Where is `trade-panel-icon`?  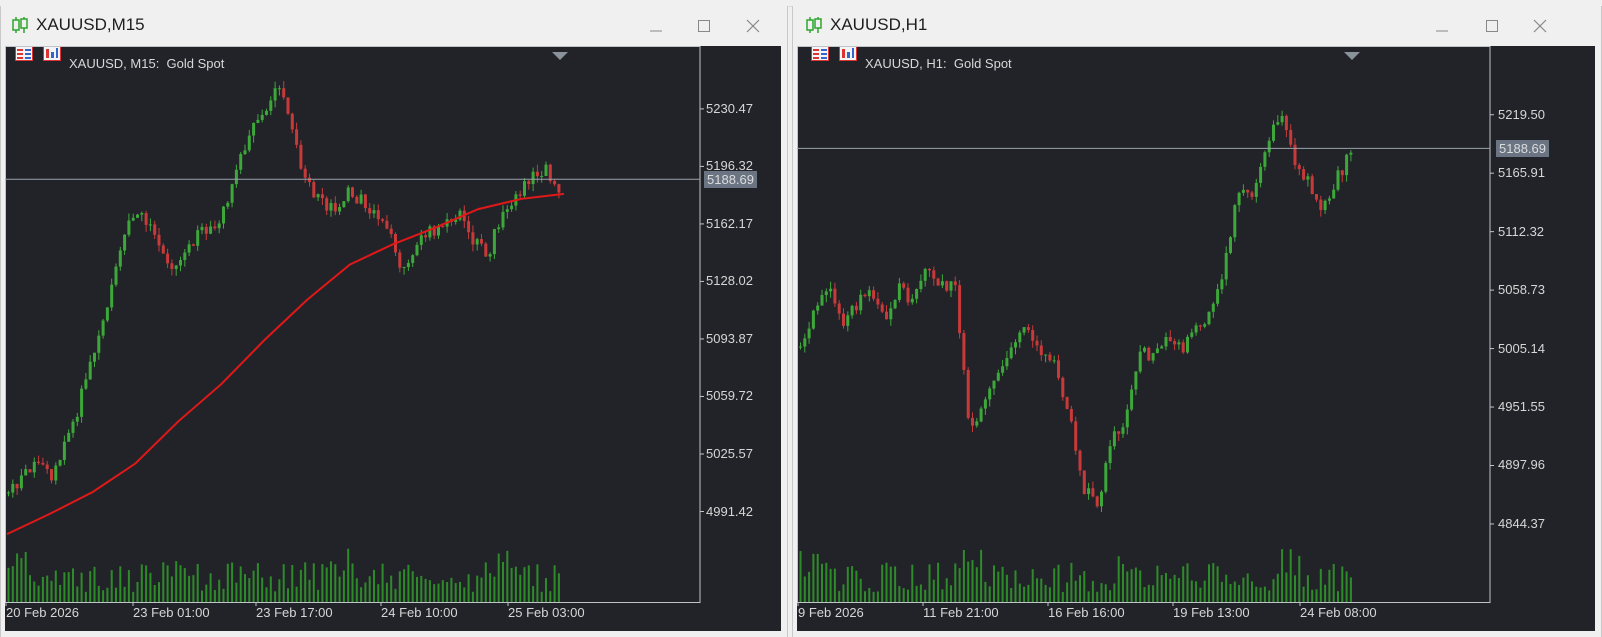 trade-panel-icon is located at coordinates (24, 53).